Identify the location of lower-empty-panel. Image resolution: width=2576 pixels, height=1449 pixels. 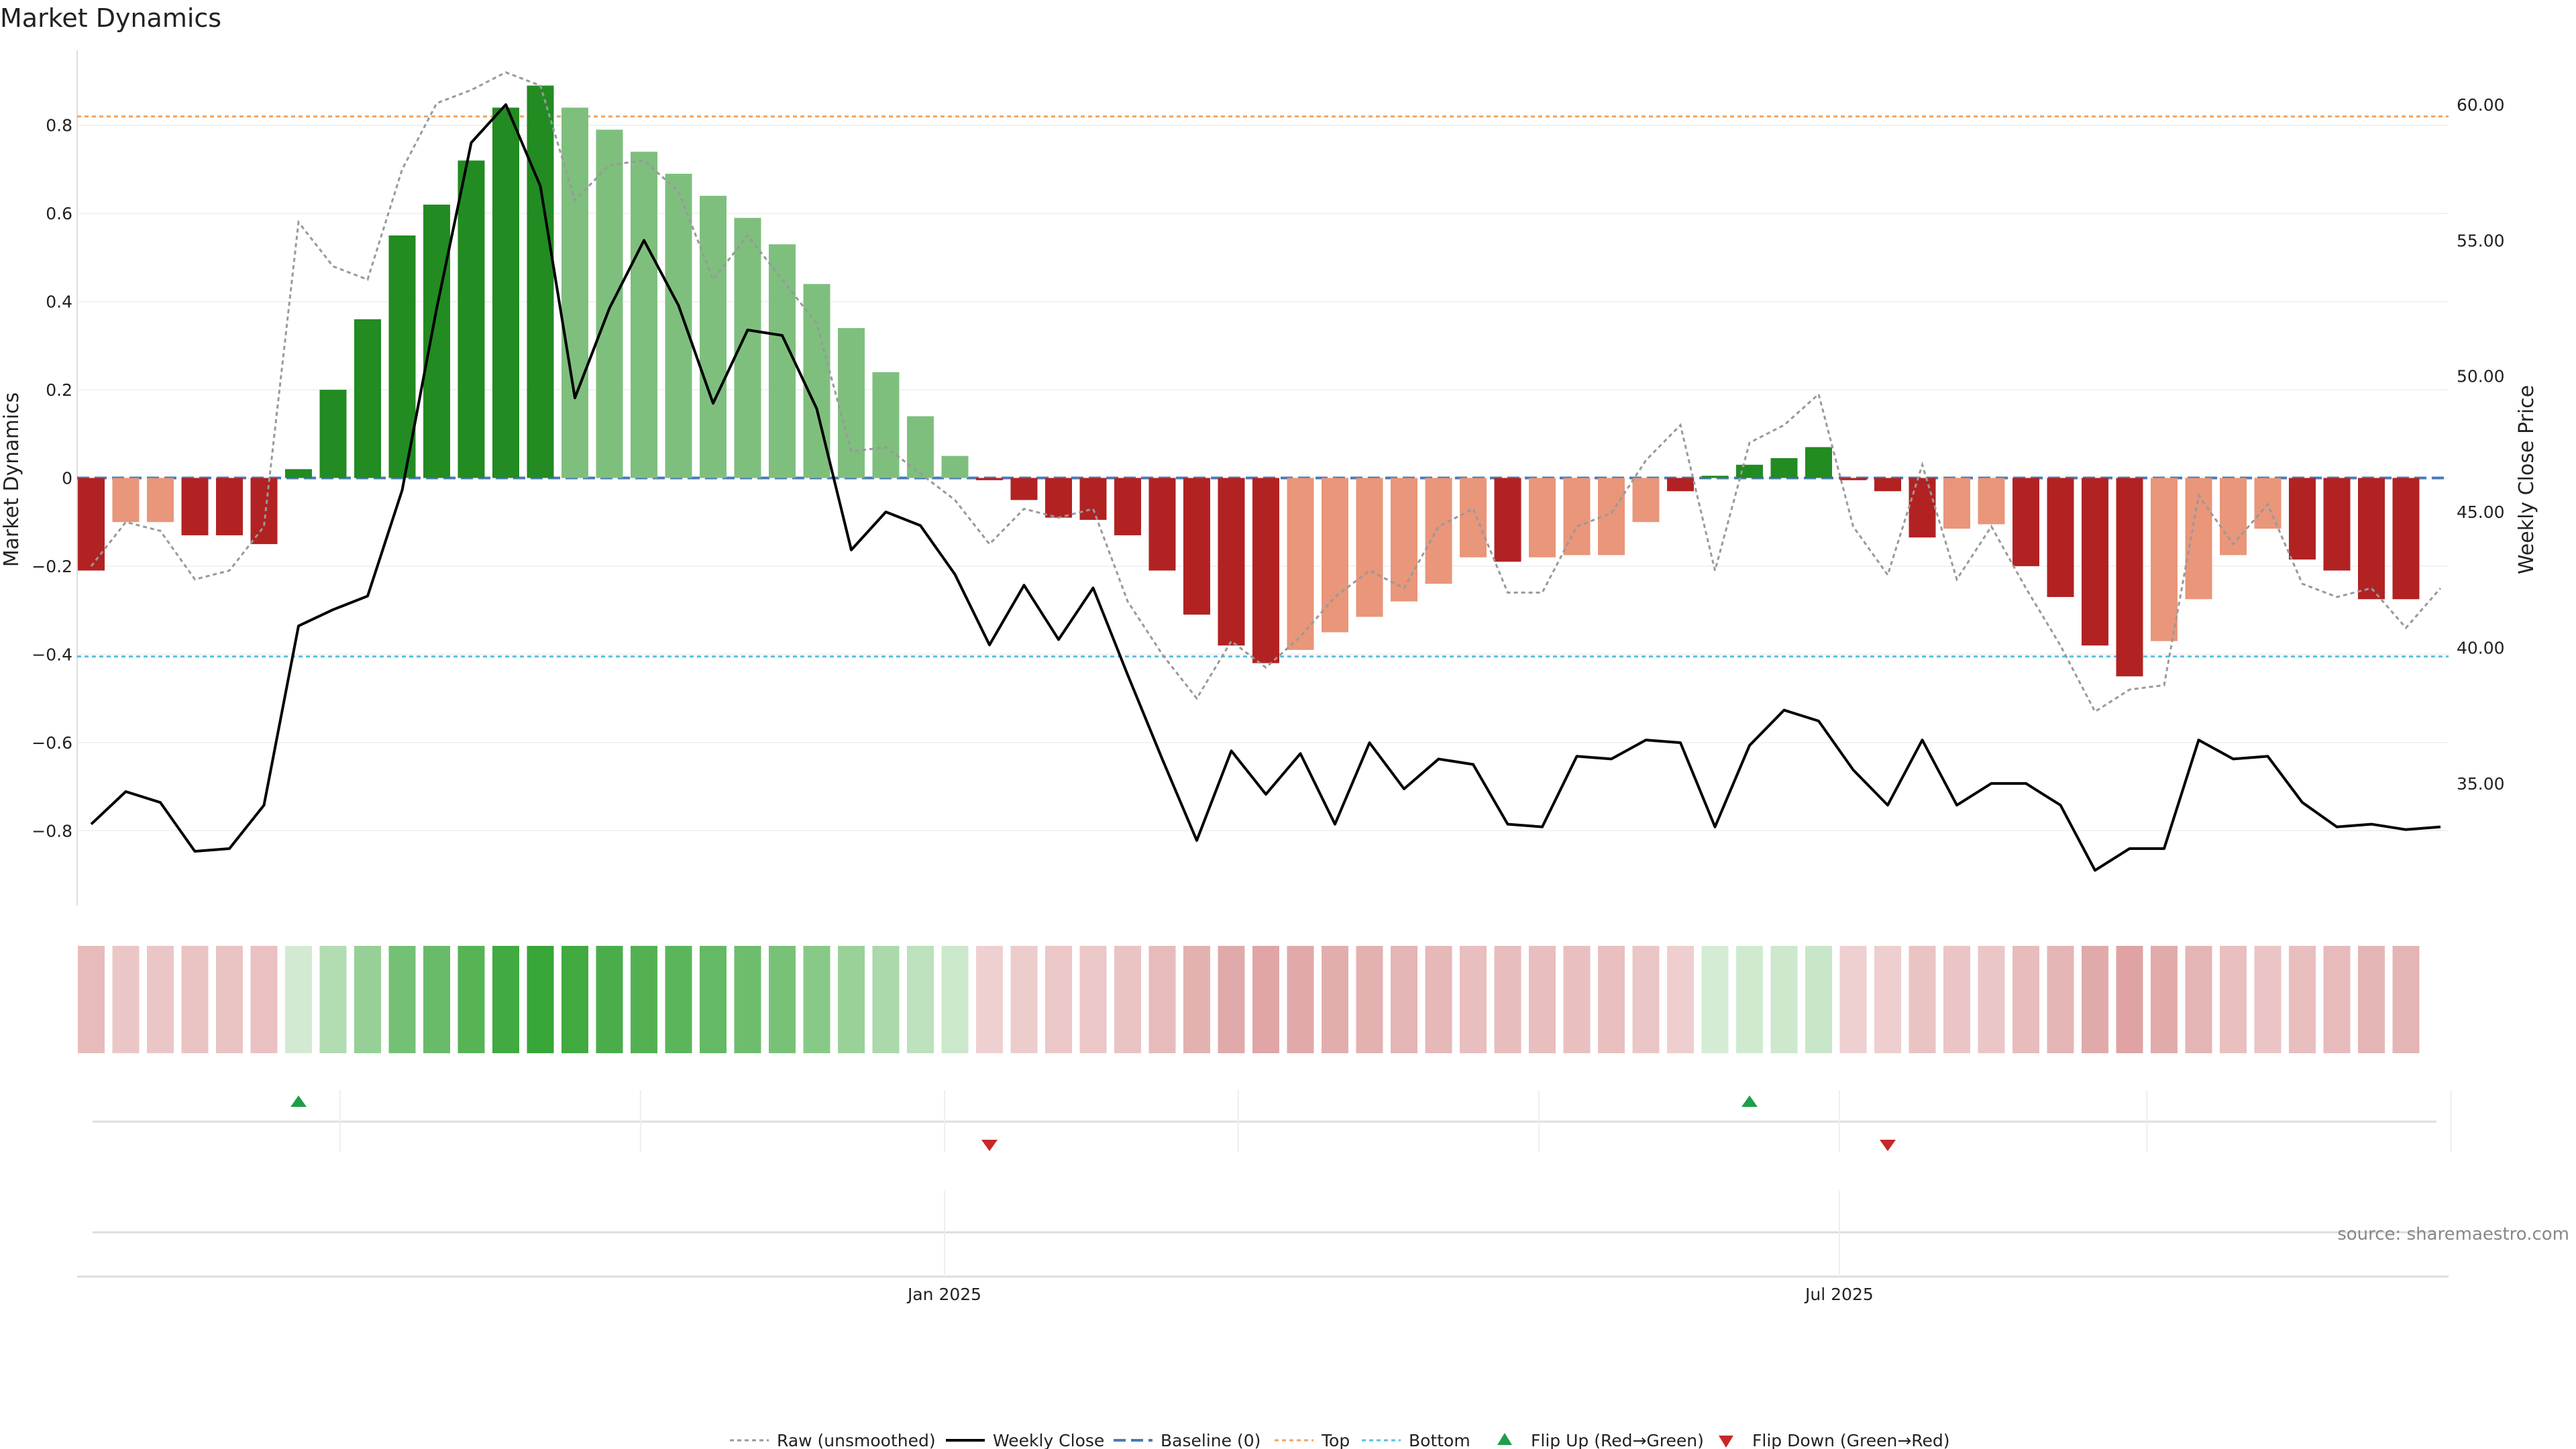
(1263, 1254).